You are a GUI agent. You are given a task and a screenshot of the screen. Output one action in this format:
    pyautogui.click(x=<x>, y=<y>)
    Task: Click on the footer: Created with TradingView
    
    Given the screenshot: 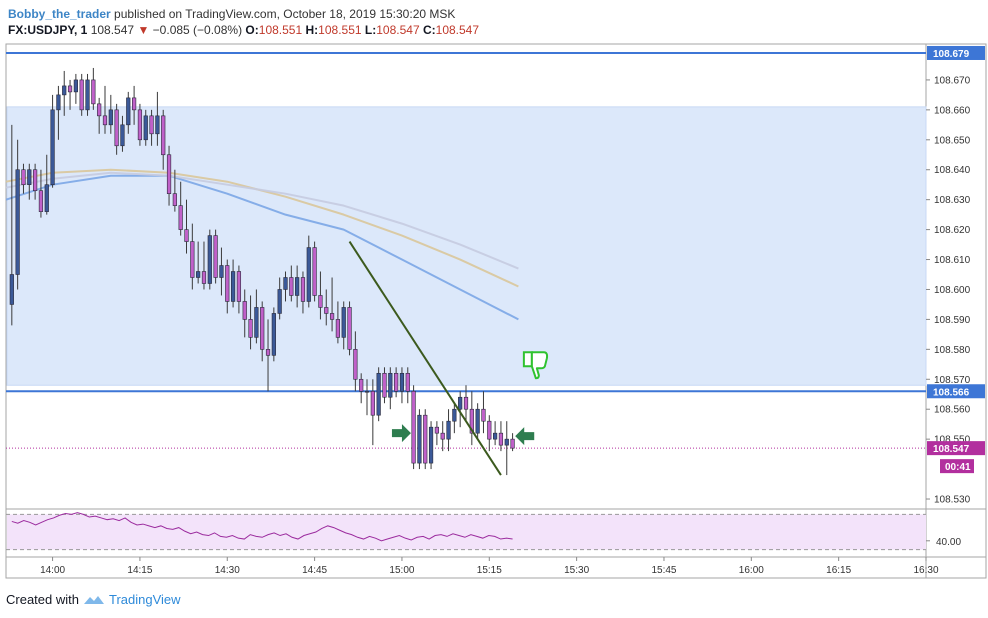 What is the action you would take?
    pyautogui.click(x=93, y=599)
    